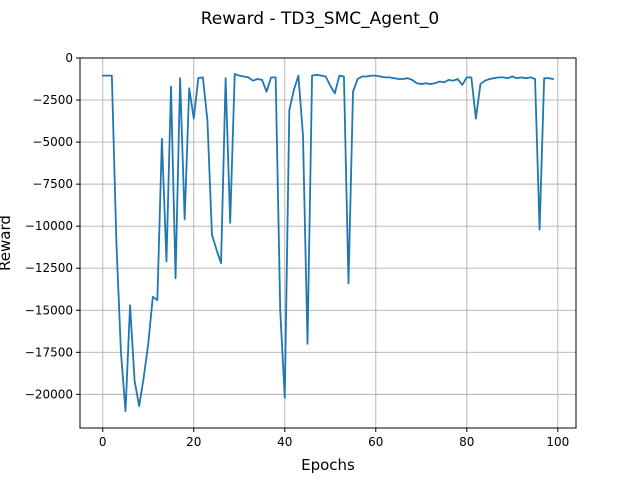 The width and height of the screenshot is (640, 480). I want to click on y-tick-label: −2500, so click(52, 100).